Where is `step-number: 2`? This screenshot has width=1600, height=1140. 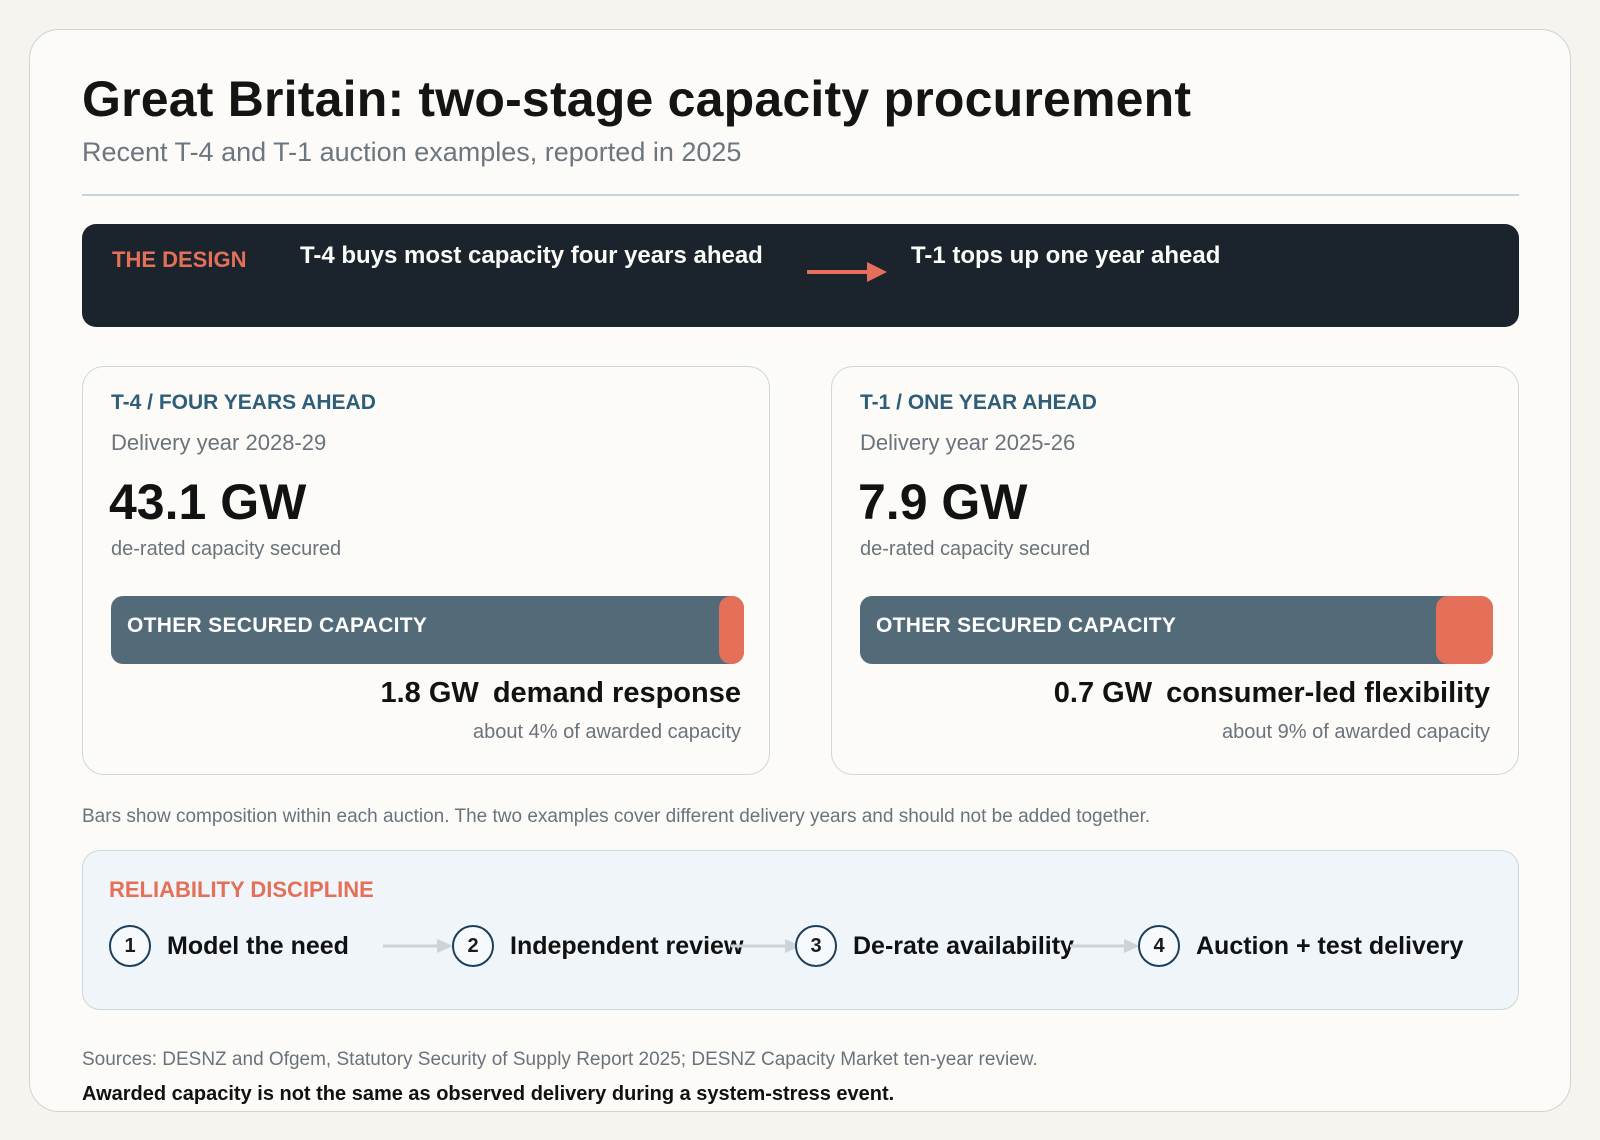 step-number: 2 is located at coordinates (473, 946).